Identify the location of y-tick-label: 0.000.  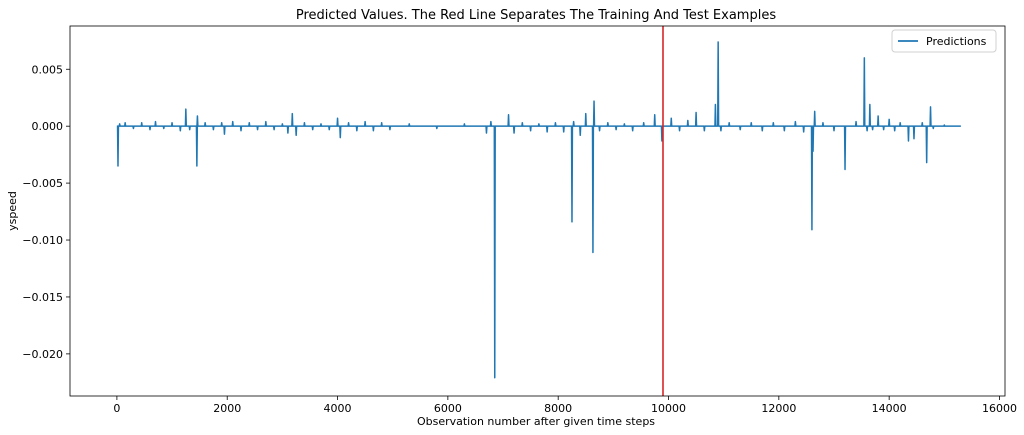
(48, 126).